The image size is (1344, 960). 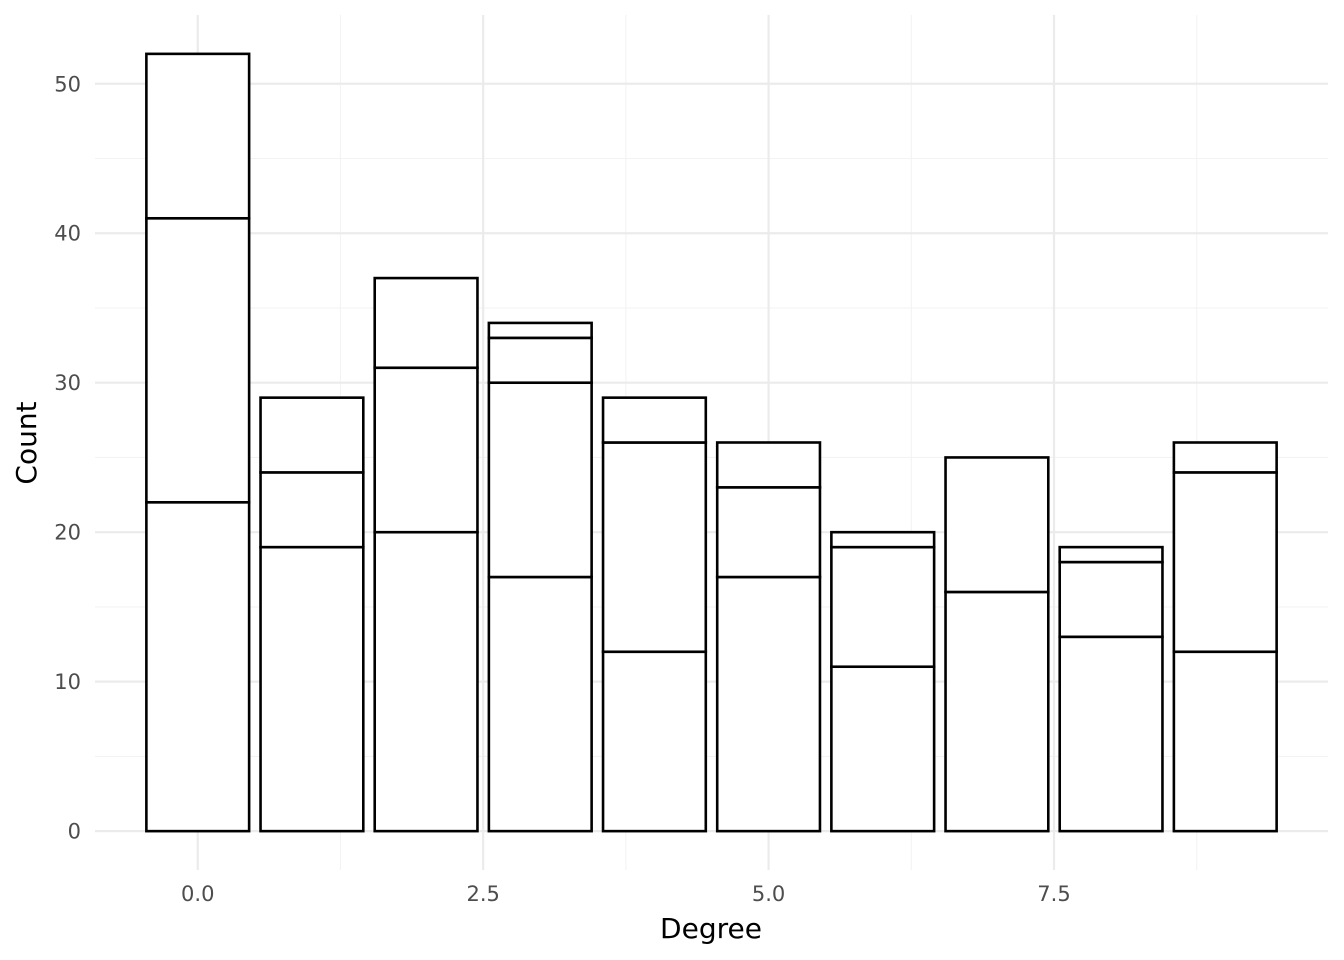 What do you see at coordinates (67, 234) in the screenshot?
I see `y-tick-label: 40` at bounding box center [67, 234].